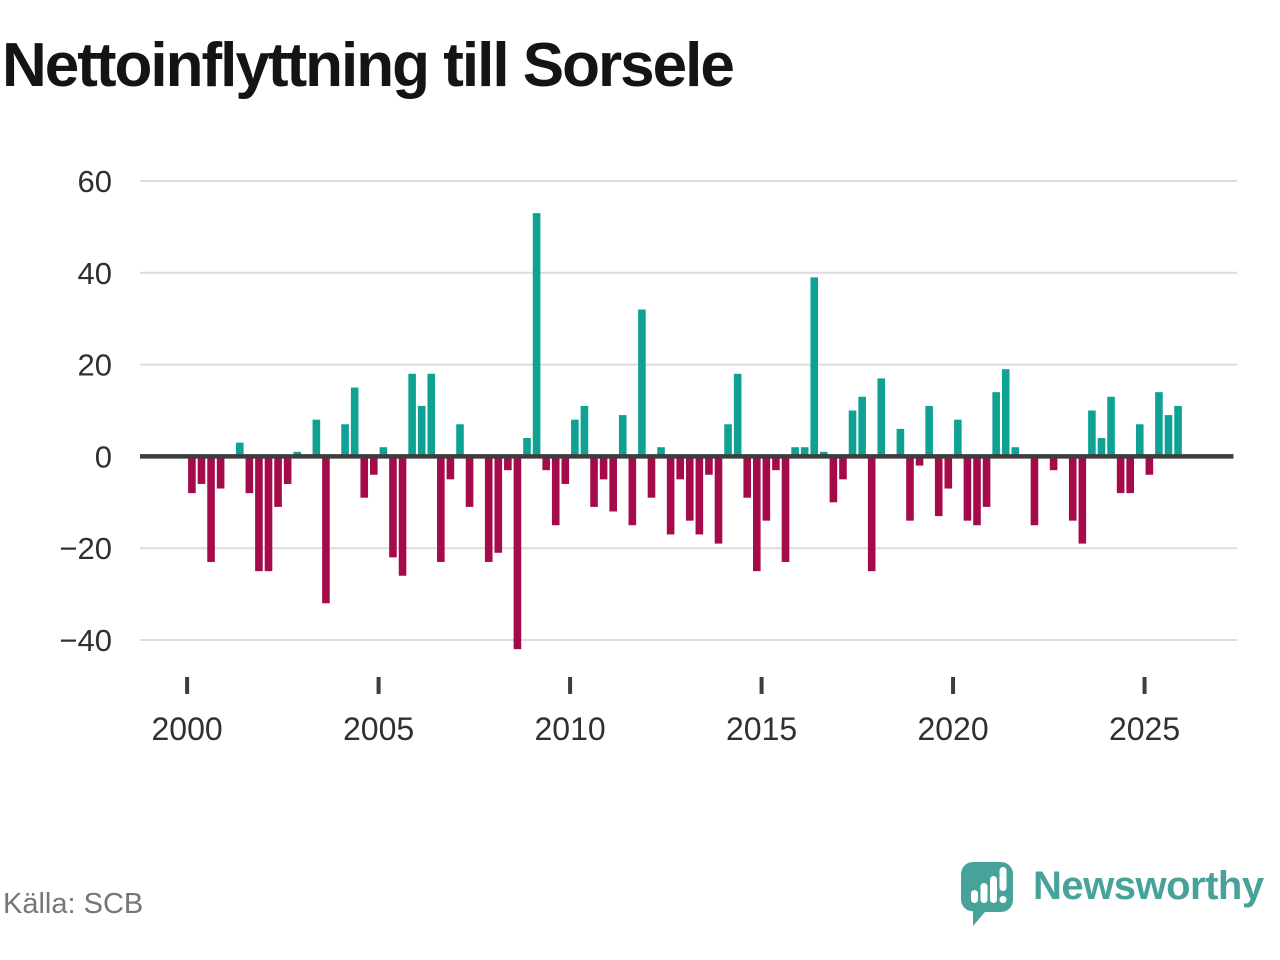 This screenshot has height=960, width=1280. I want to click on bar-2002Q3, so click(287, 470).